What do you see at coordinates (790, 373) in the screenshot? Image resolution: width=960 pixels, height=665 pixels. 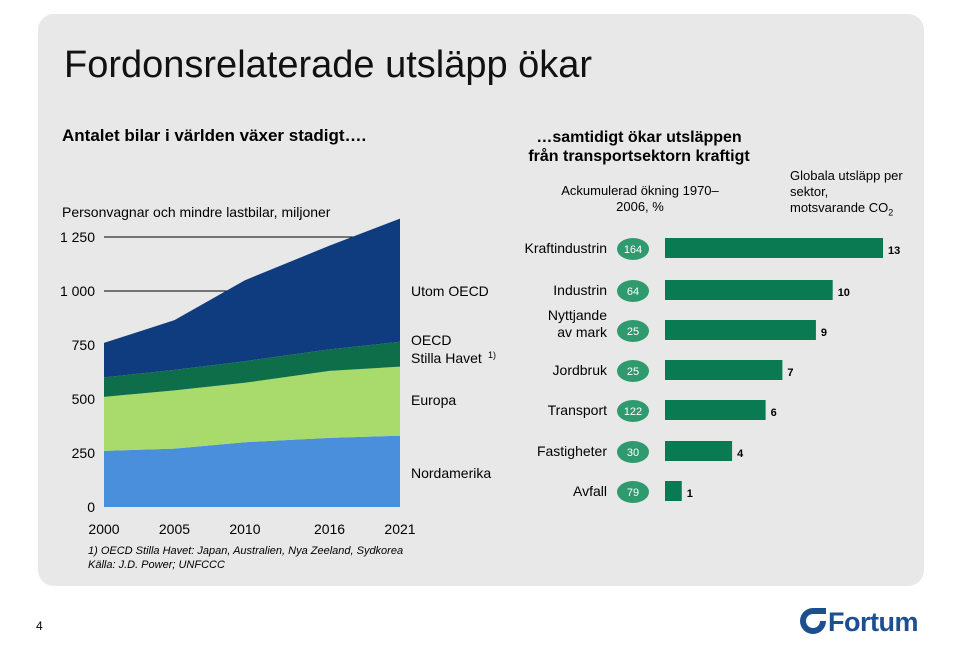 I see `bar-value-label: 7` at bounding box center [790, 373].